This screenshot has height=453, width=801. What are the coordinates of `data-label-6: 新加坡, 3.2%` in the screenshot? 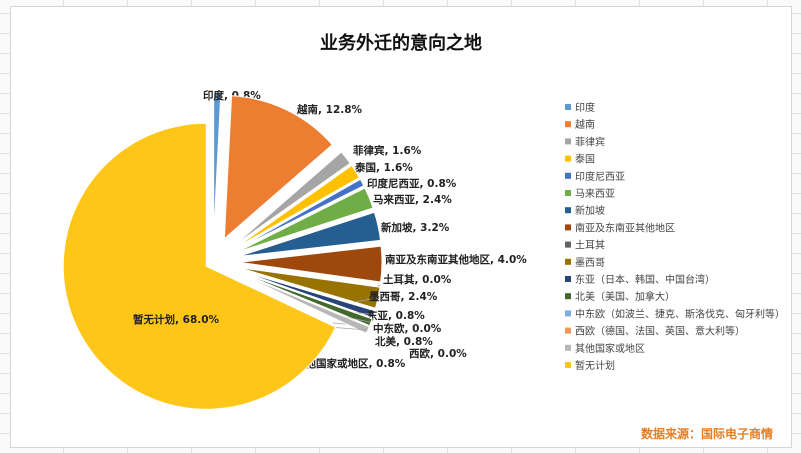 It's located at (415, 227).